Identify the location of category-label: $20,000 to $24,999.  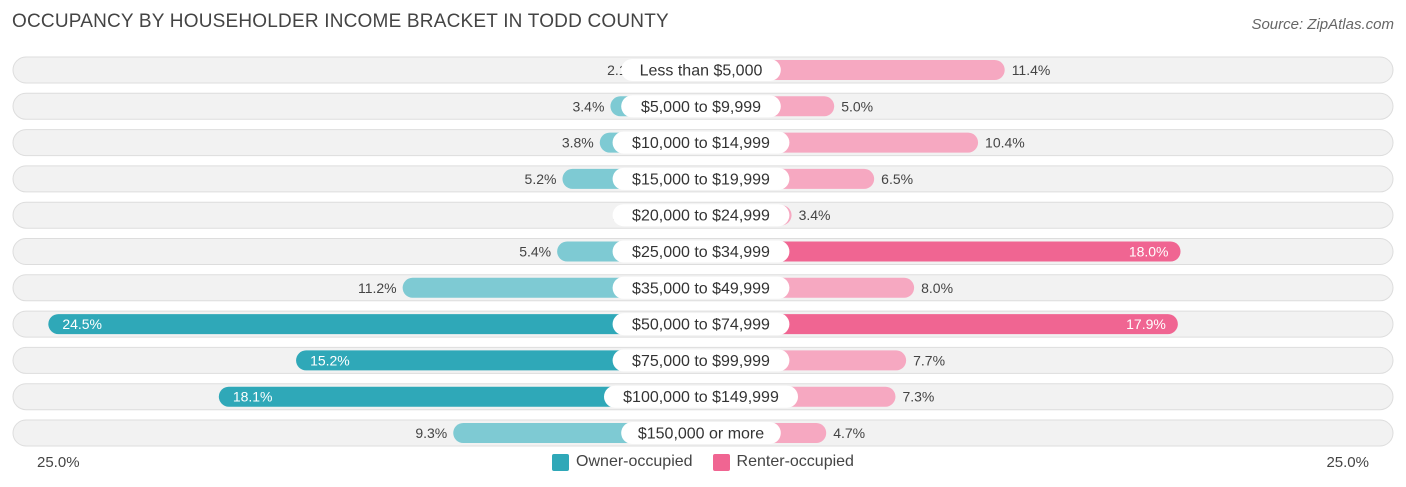
(701, 216).